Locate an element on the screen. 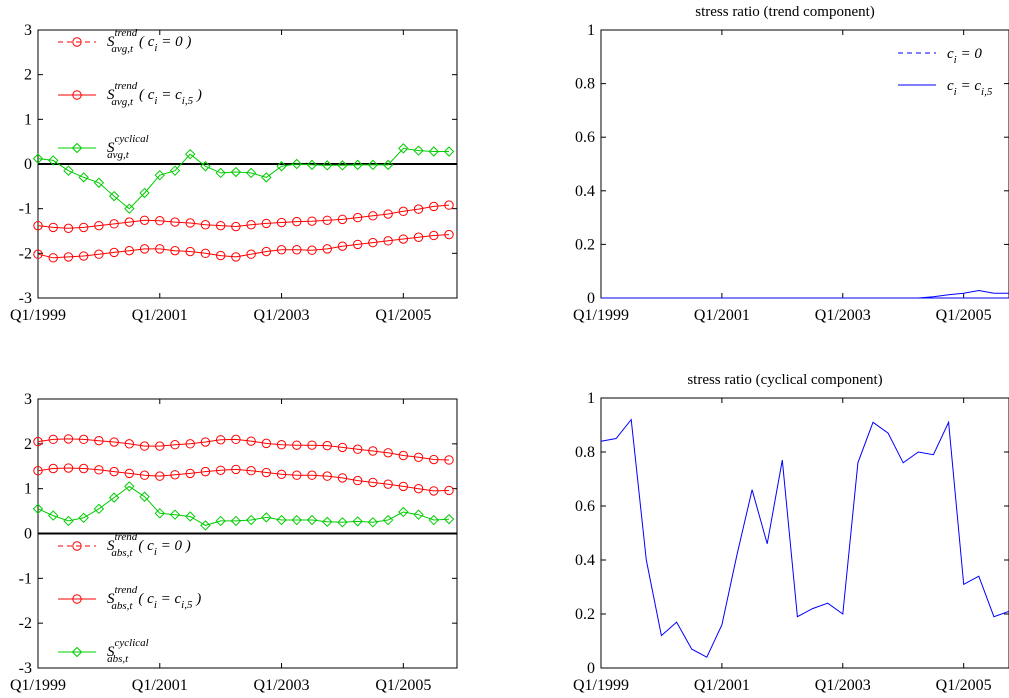 This screenshot has height=698, width=1009. legend-label: Strend avg,t( ci = 0 ) is located at coordinates (149, 41).